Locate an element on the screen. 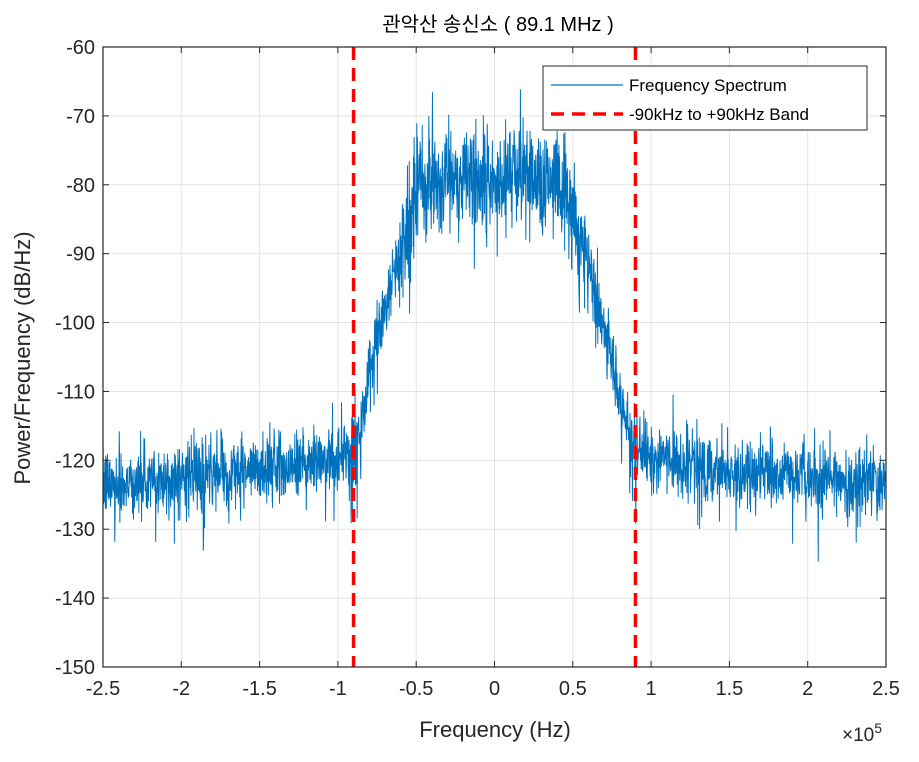  y-tick-label: -140 is located at coordinates (75, 599).